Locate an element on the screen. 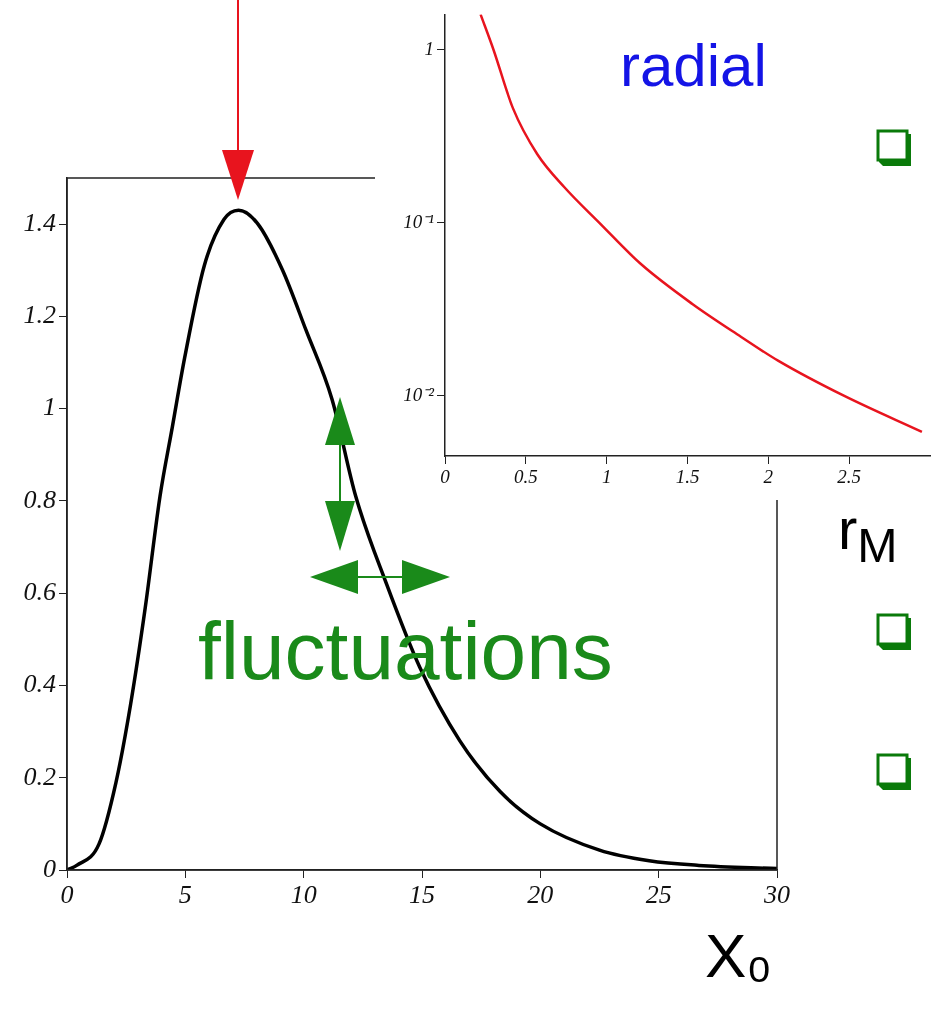 This screenshot has height=1010, width=938. annotation: radial is located at coordinates (693, 65).